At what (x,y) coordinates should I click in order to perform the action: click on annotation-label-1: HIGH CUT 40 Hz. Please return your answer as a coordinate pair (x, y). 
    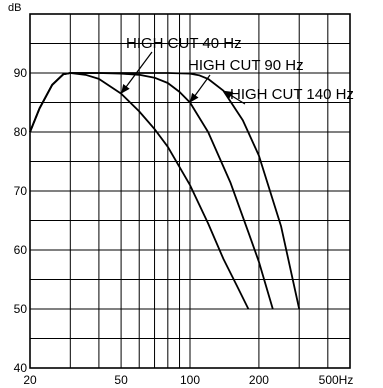
    Looking at the image, I should click on (184, 43).